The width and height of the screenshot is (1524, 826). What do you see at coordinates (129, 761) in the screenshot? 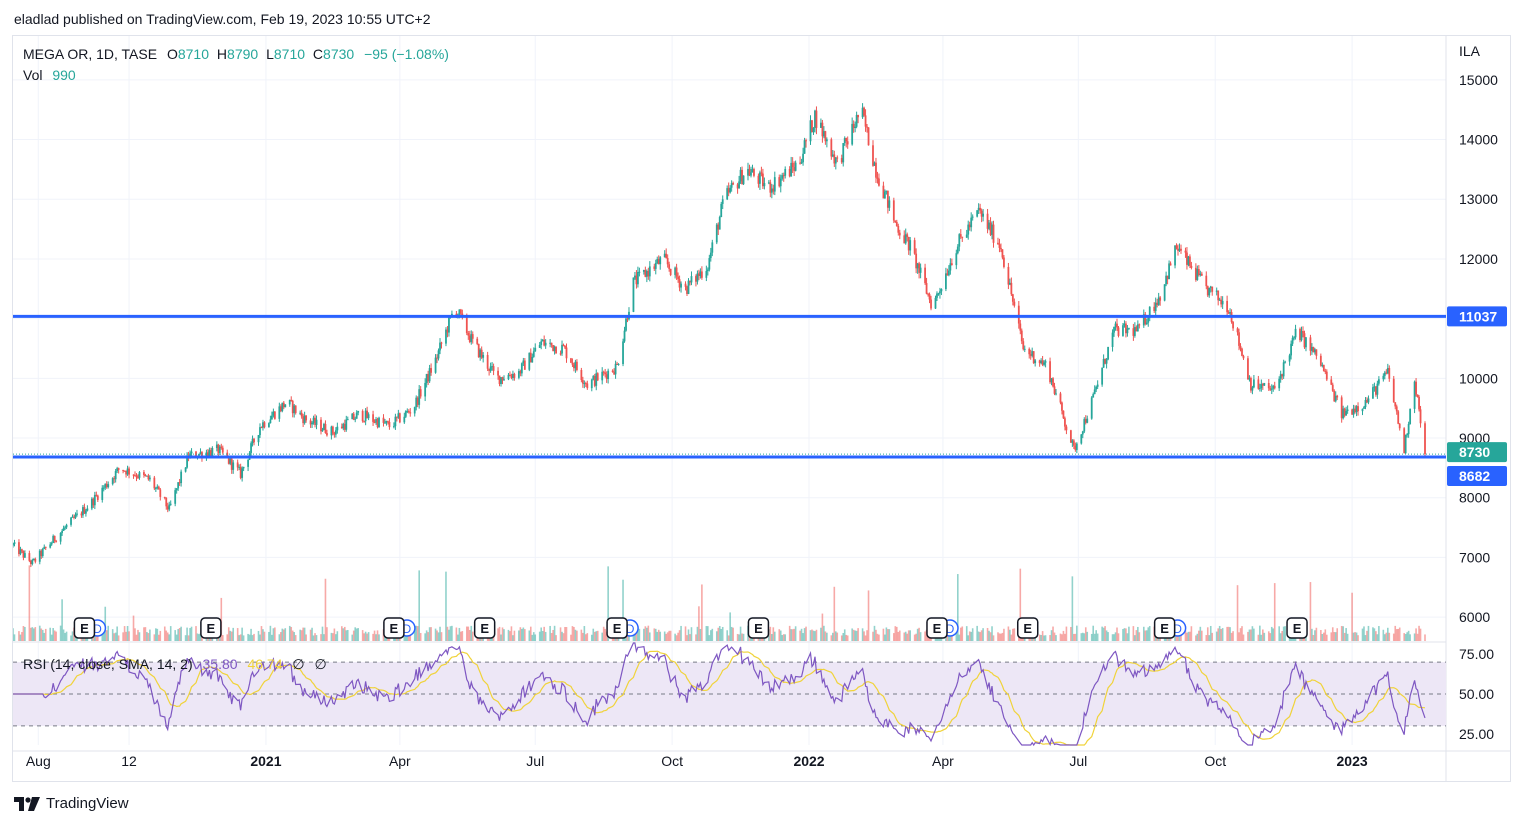
I see `time-tick-label: 12` at bounding box center [129, 761].